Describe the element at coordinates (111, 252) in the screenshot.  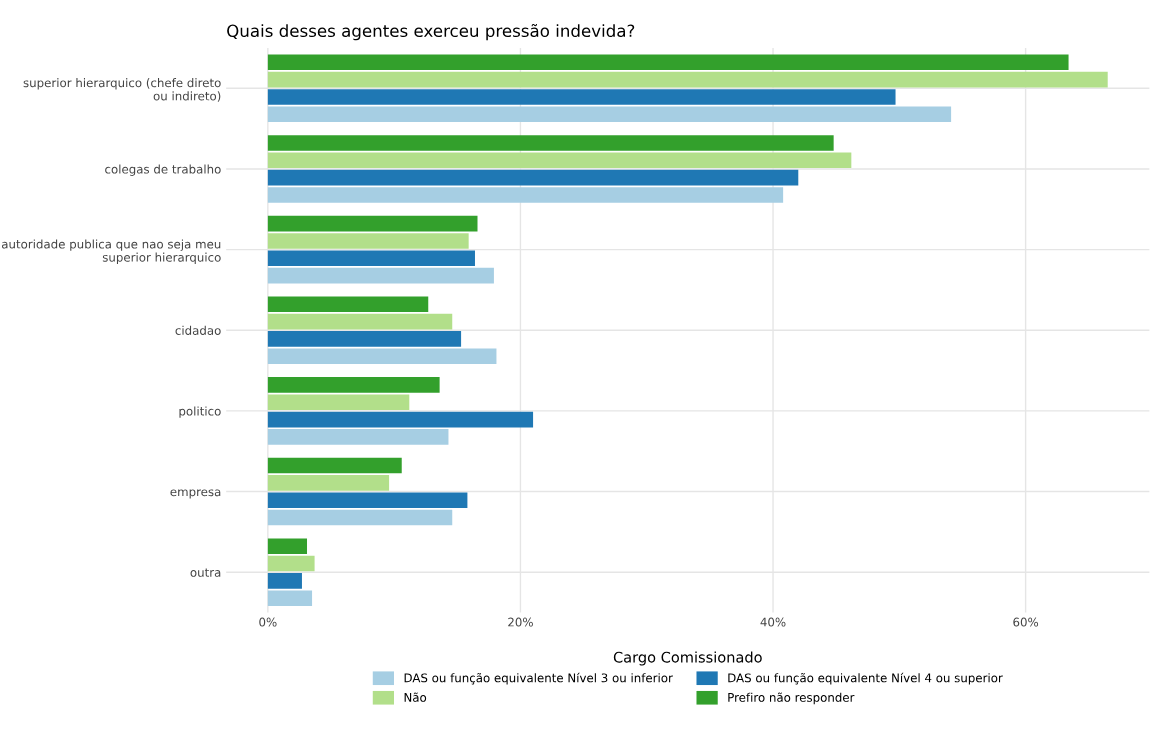
I see `y-tick-label: autoridade publica que nao seja meu superior hierarquico` at that location.